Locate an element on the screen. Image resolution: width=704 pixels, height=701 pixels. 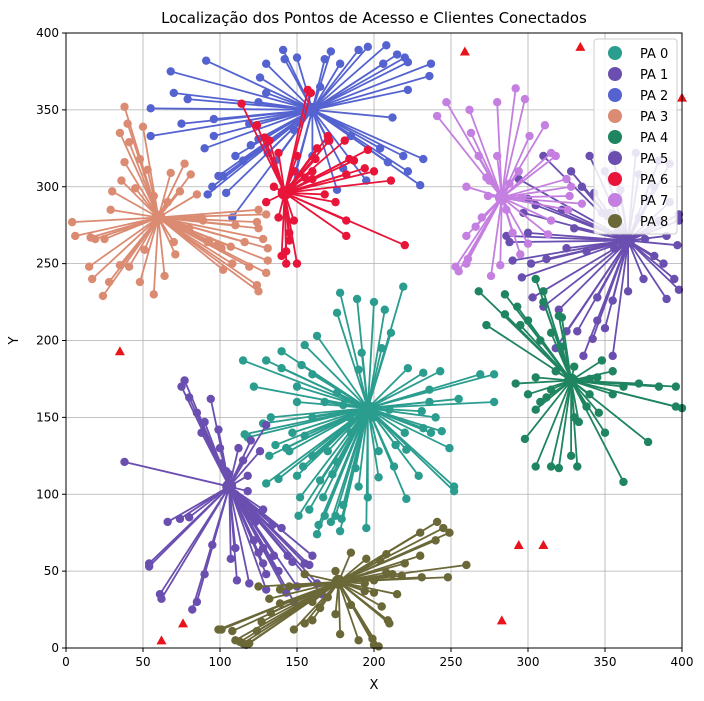
y-tick-label: 100 is located at coordinates (47, 494).